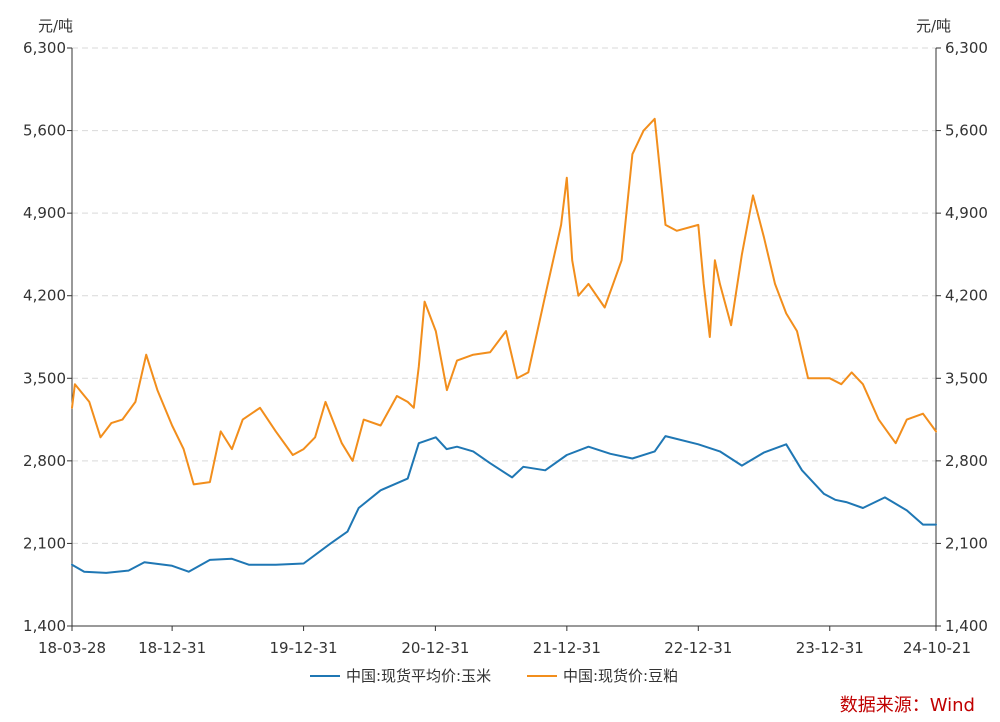 The image size is (1000, 722). What do you see at coordinates (937, 648) in the screenshot?
I see `x-tick-label: 24-10-21` at bounding box center [937, 648].